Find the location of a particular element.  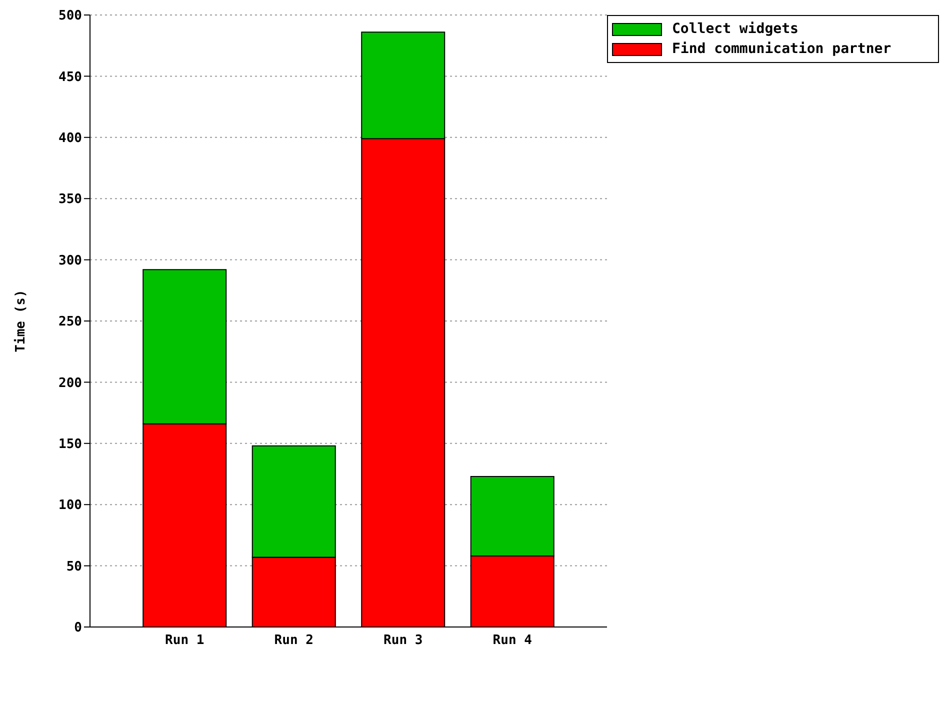

y-tick-label: 400 is located at coordinates (70, 138).